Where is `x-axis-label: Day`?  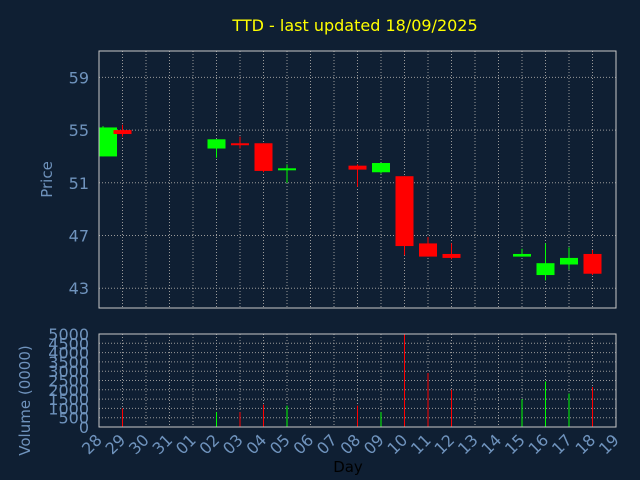
x-axis-label: Day is located at coordinates (348, 467).